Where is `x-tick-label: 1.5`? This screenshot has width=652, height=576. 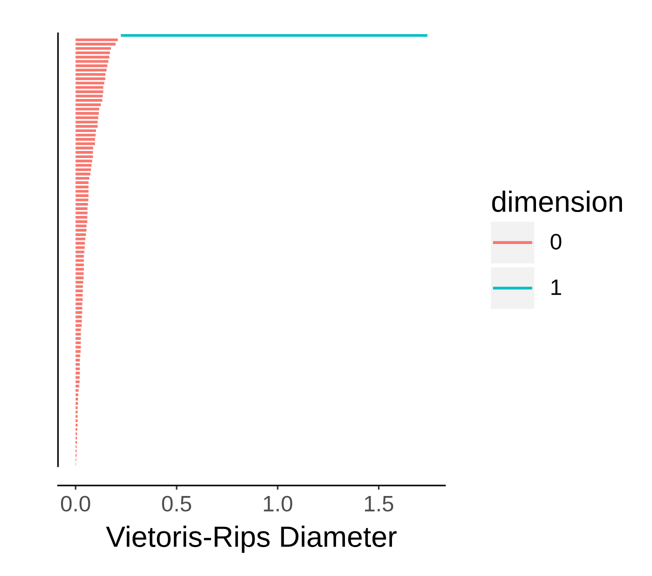 x-tick-label: 1.5 is located at coordinates (379, 504).